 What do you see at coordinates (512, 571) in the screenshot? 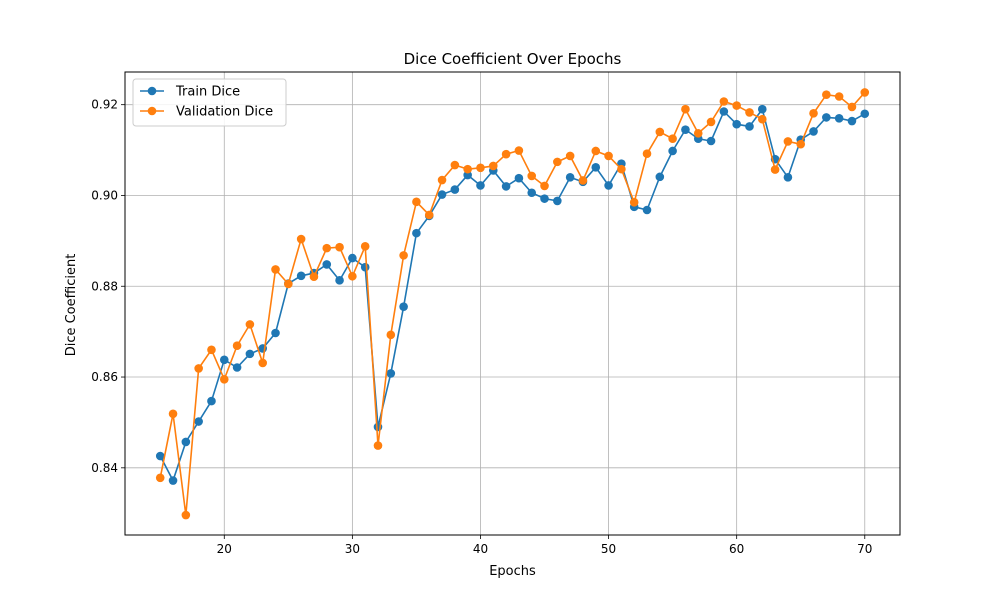
I see `x-axis-label: Epochs` at bounding box center [512, 571].